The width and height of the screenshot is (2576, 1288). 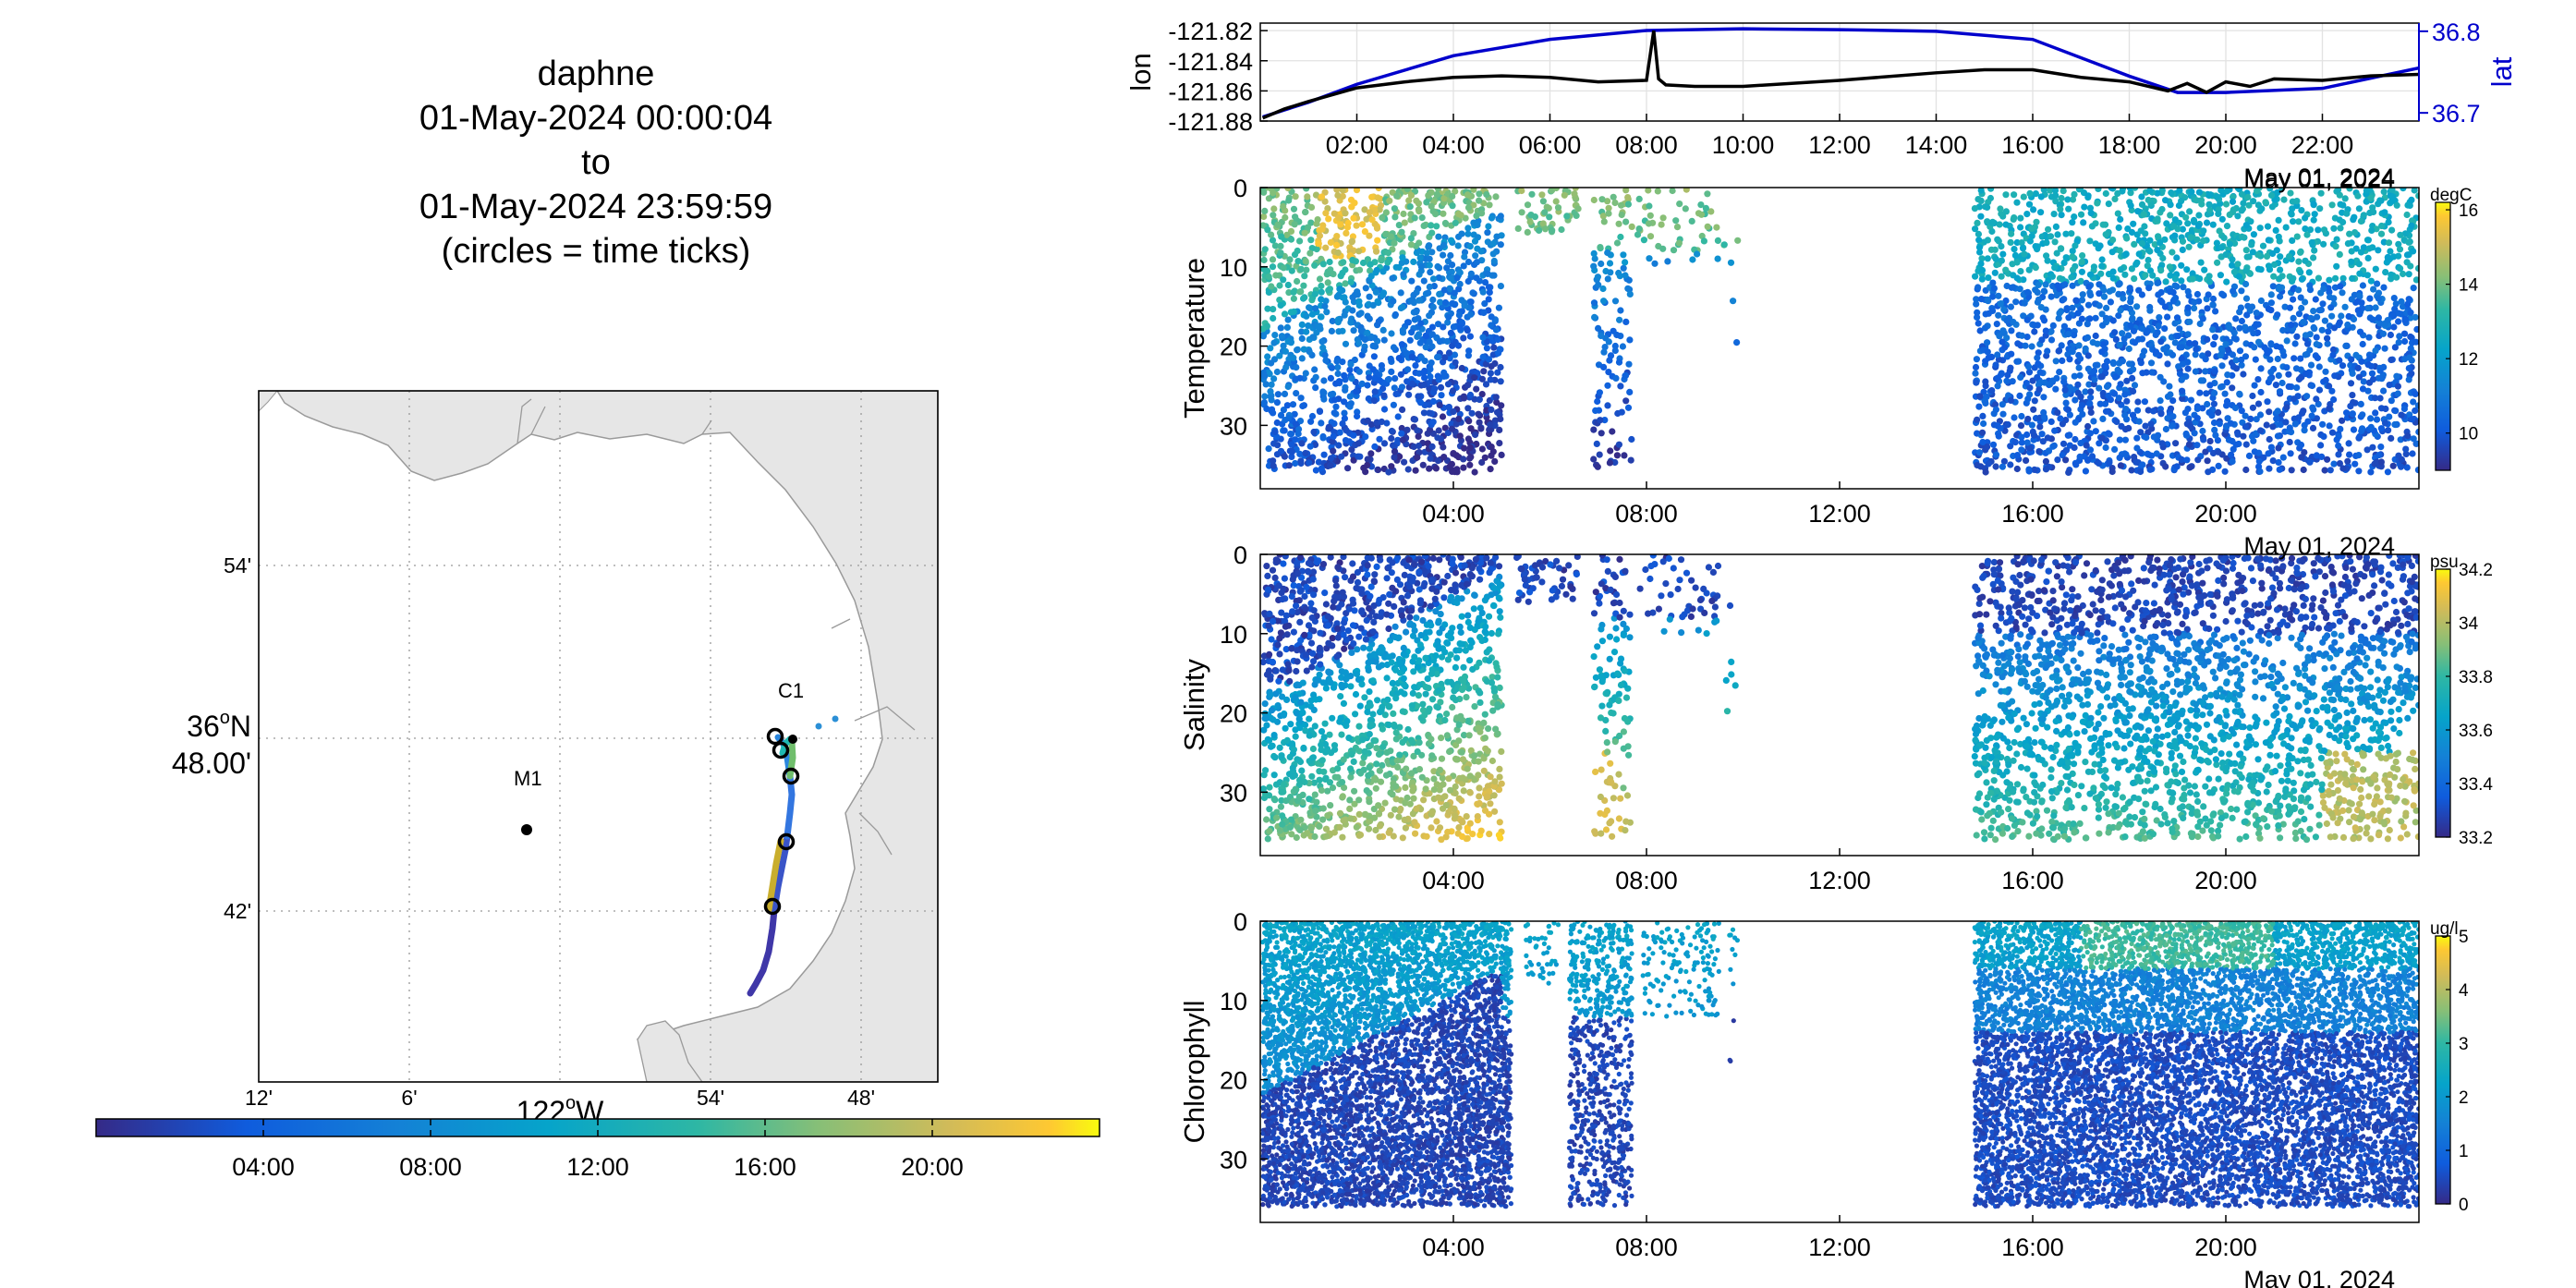 I want to click on map-lon-tick-12: 12', so click(x=259, y=1098).